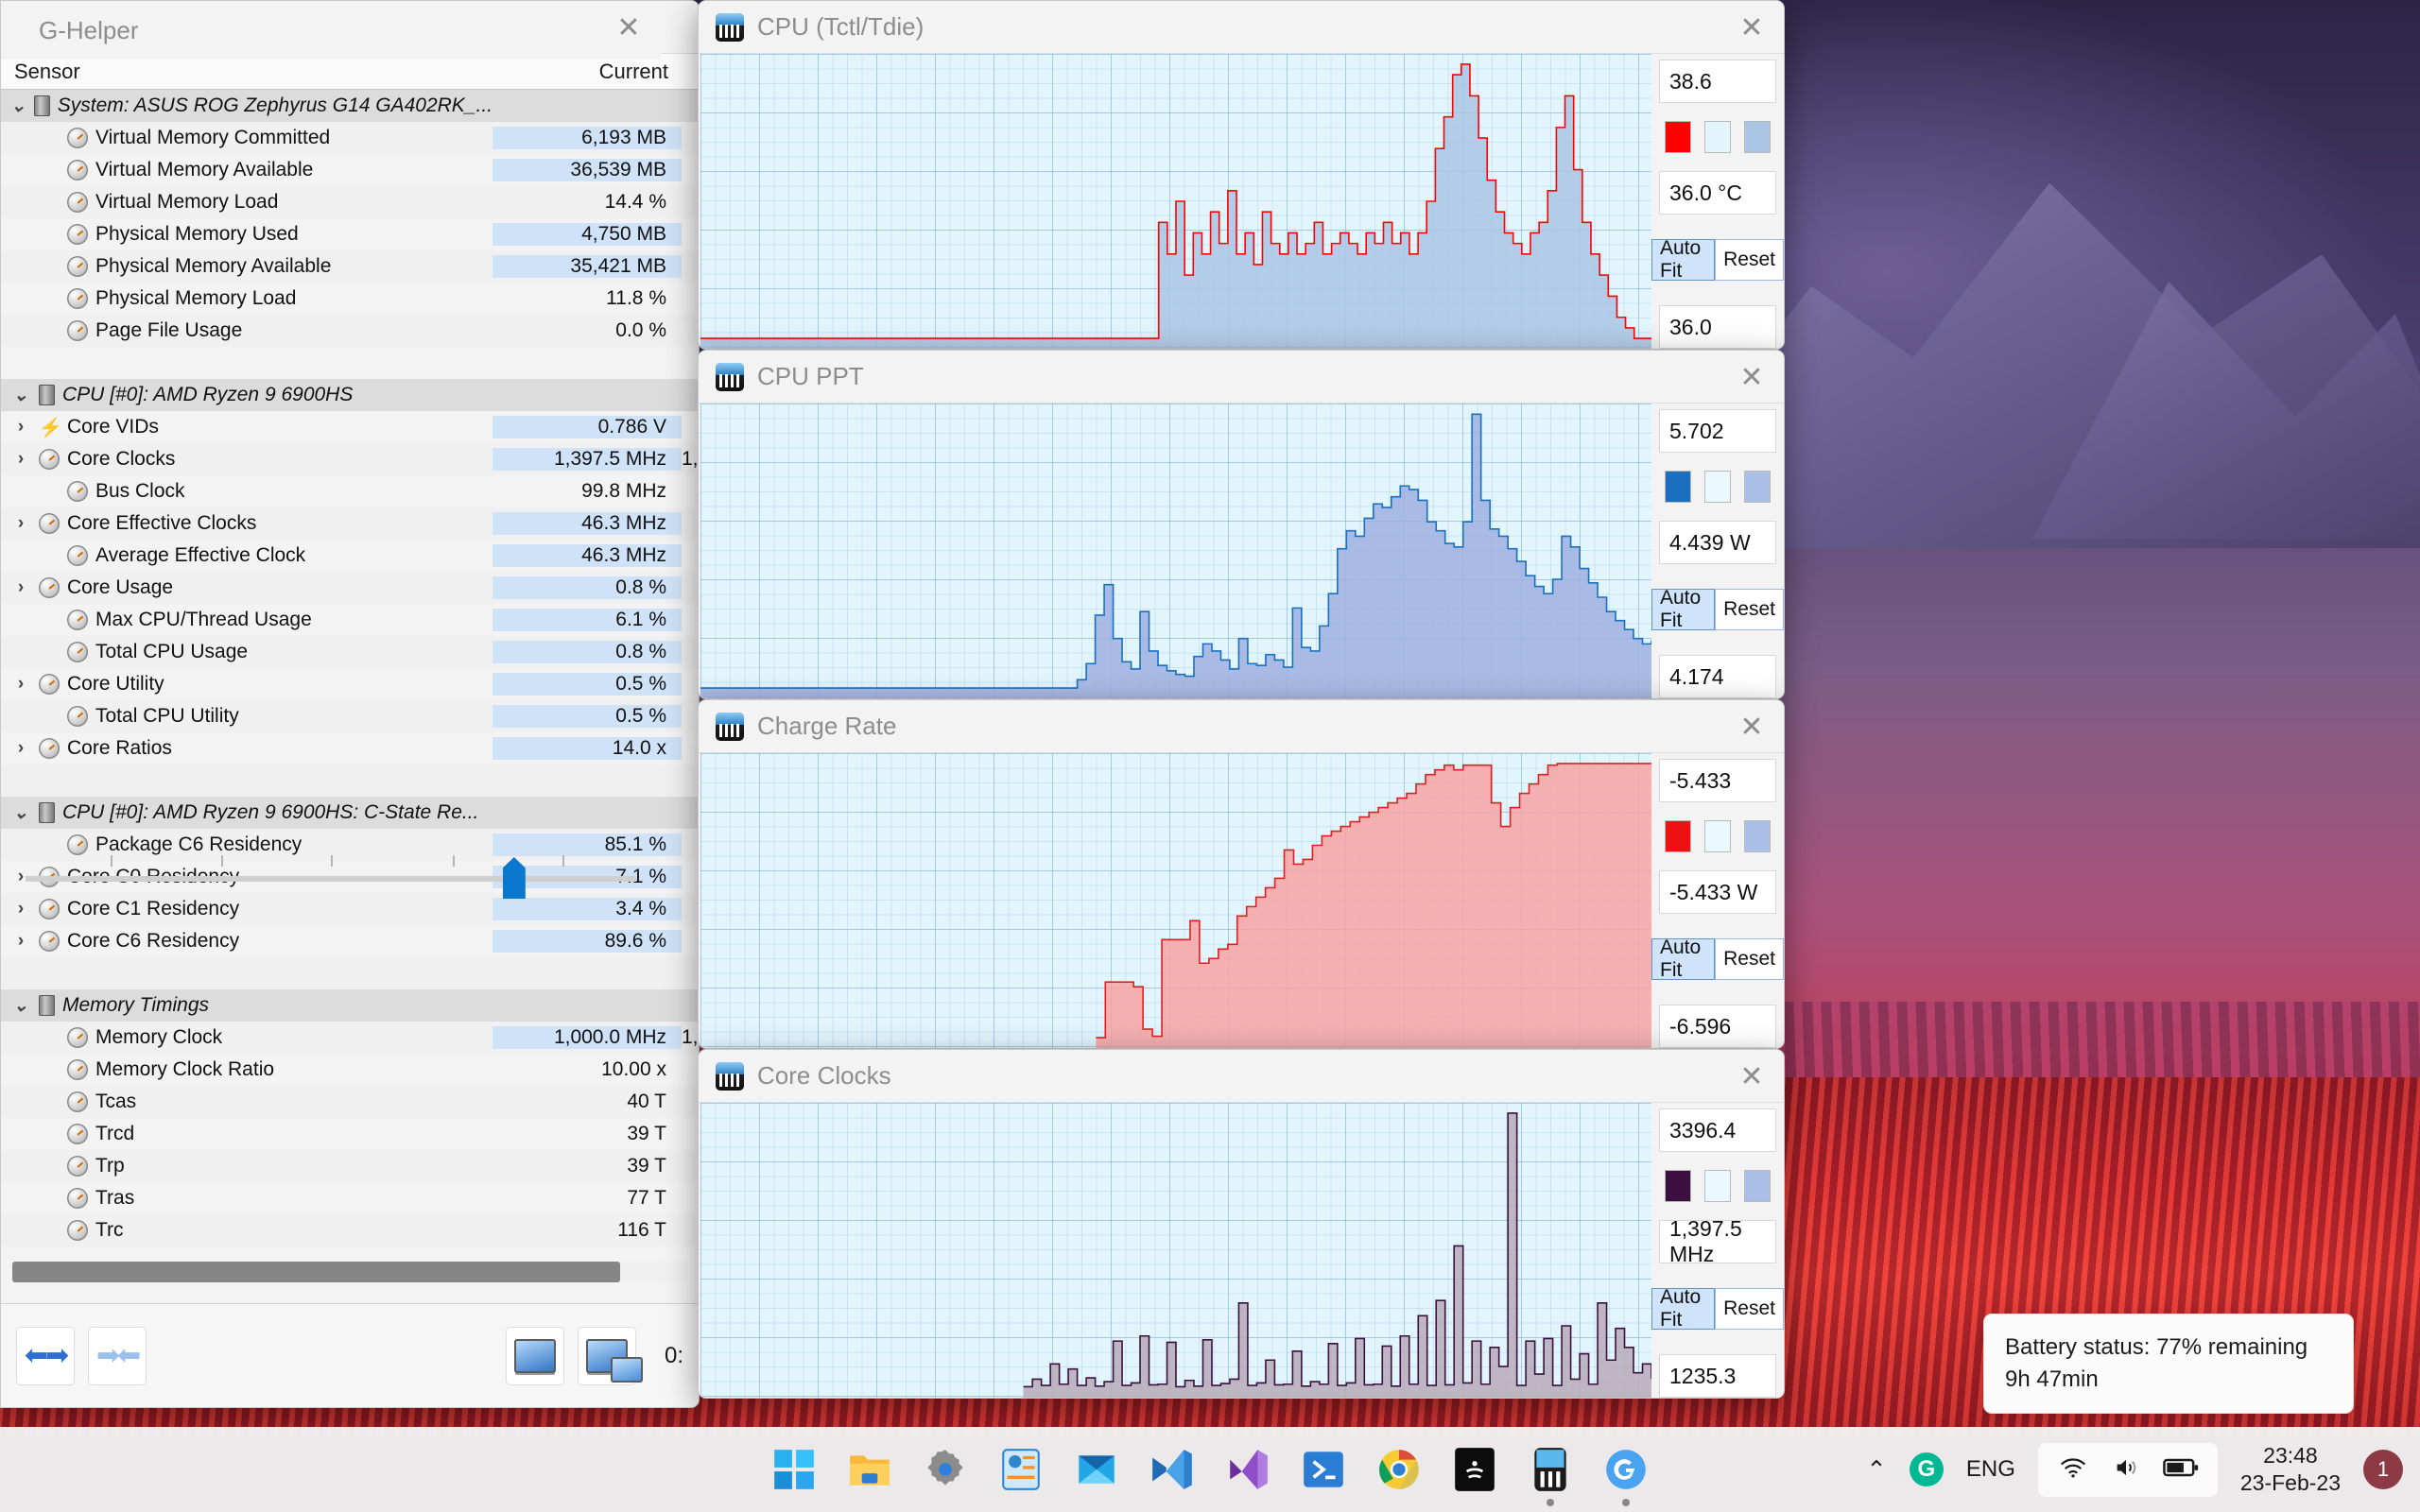 This screenshot has width=2420, height=1512. Describe the element at coordinates (350, 395) in the screenshot. I see `sensor-group-row: ⌄ CPU [#0]: AMD Ryzen 9 6900HS` at that location.